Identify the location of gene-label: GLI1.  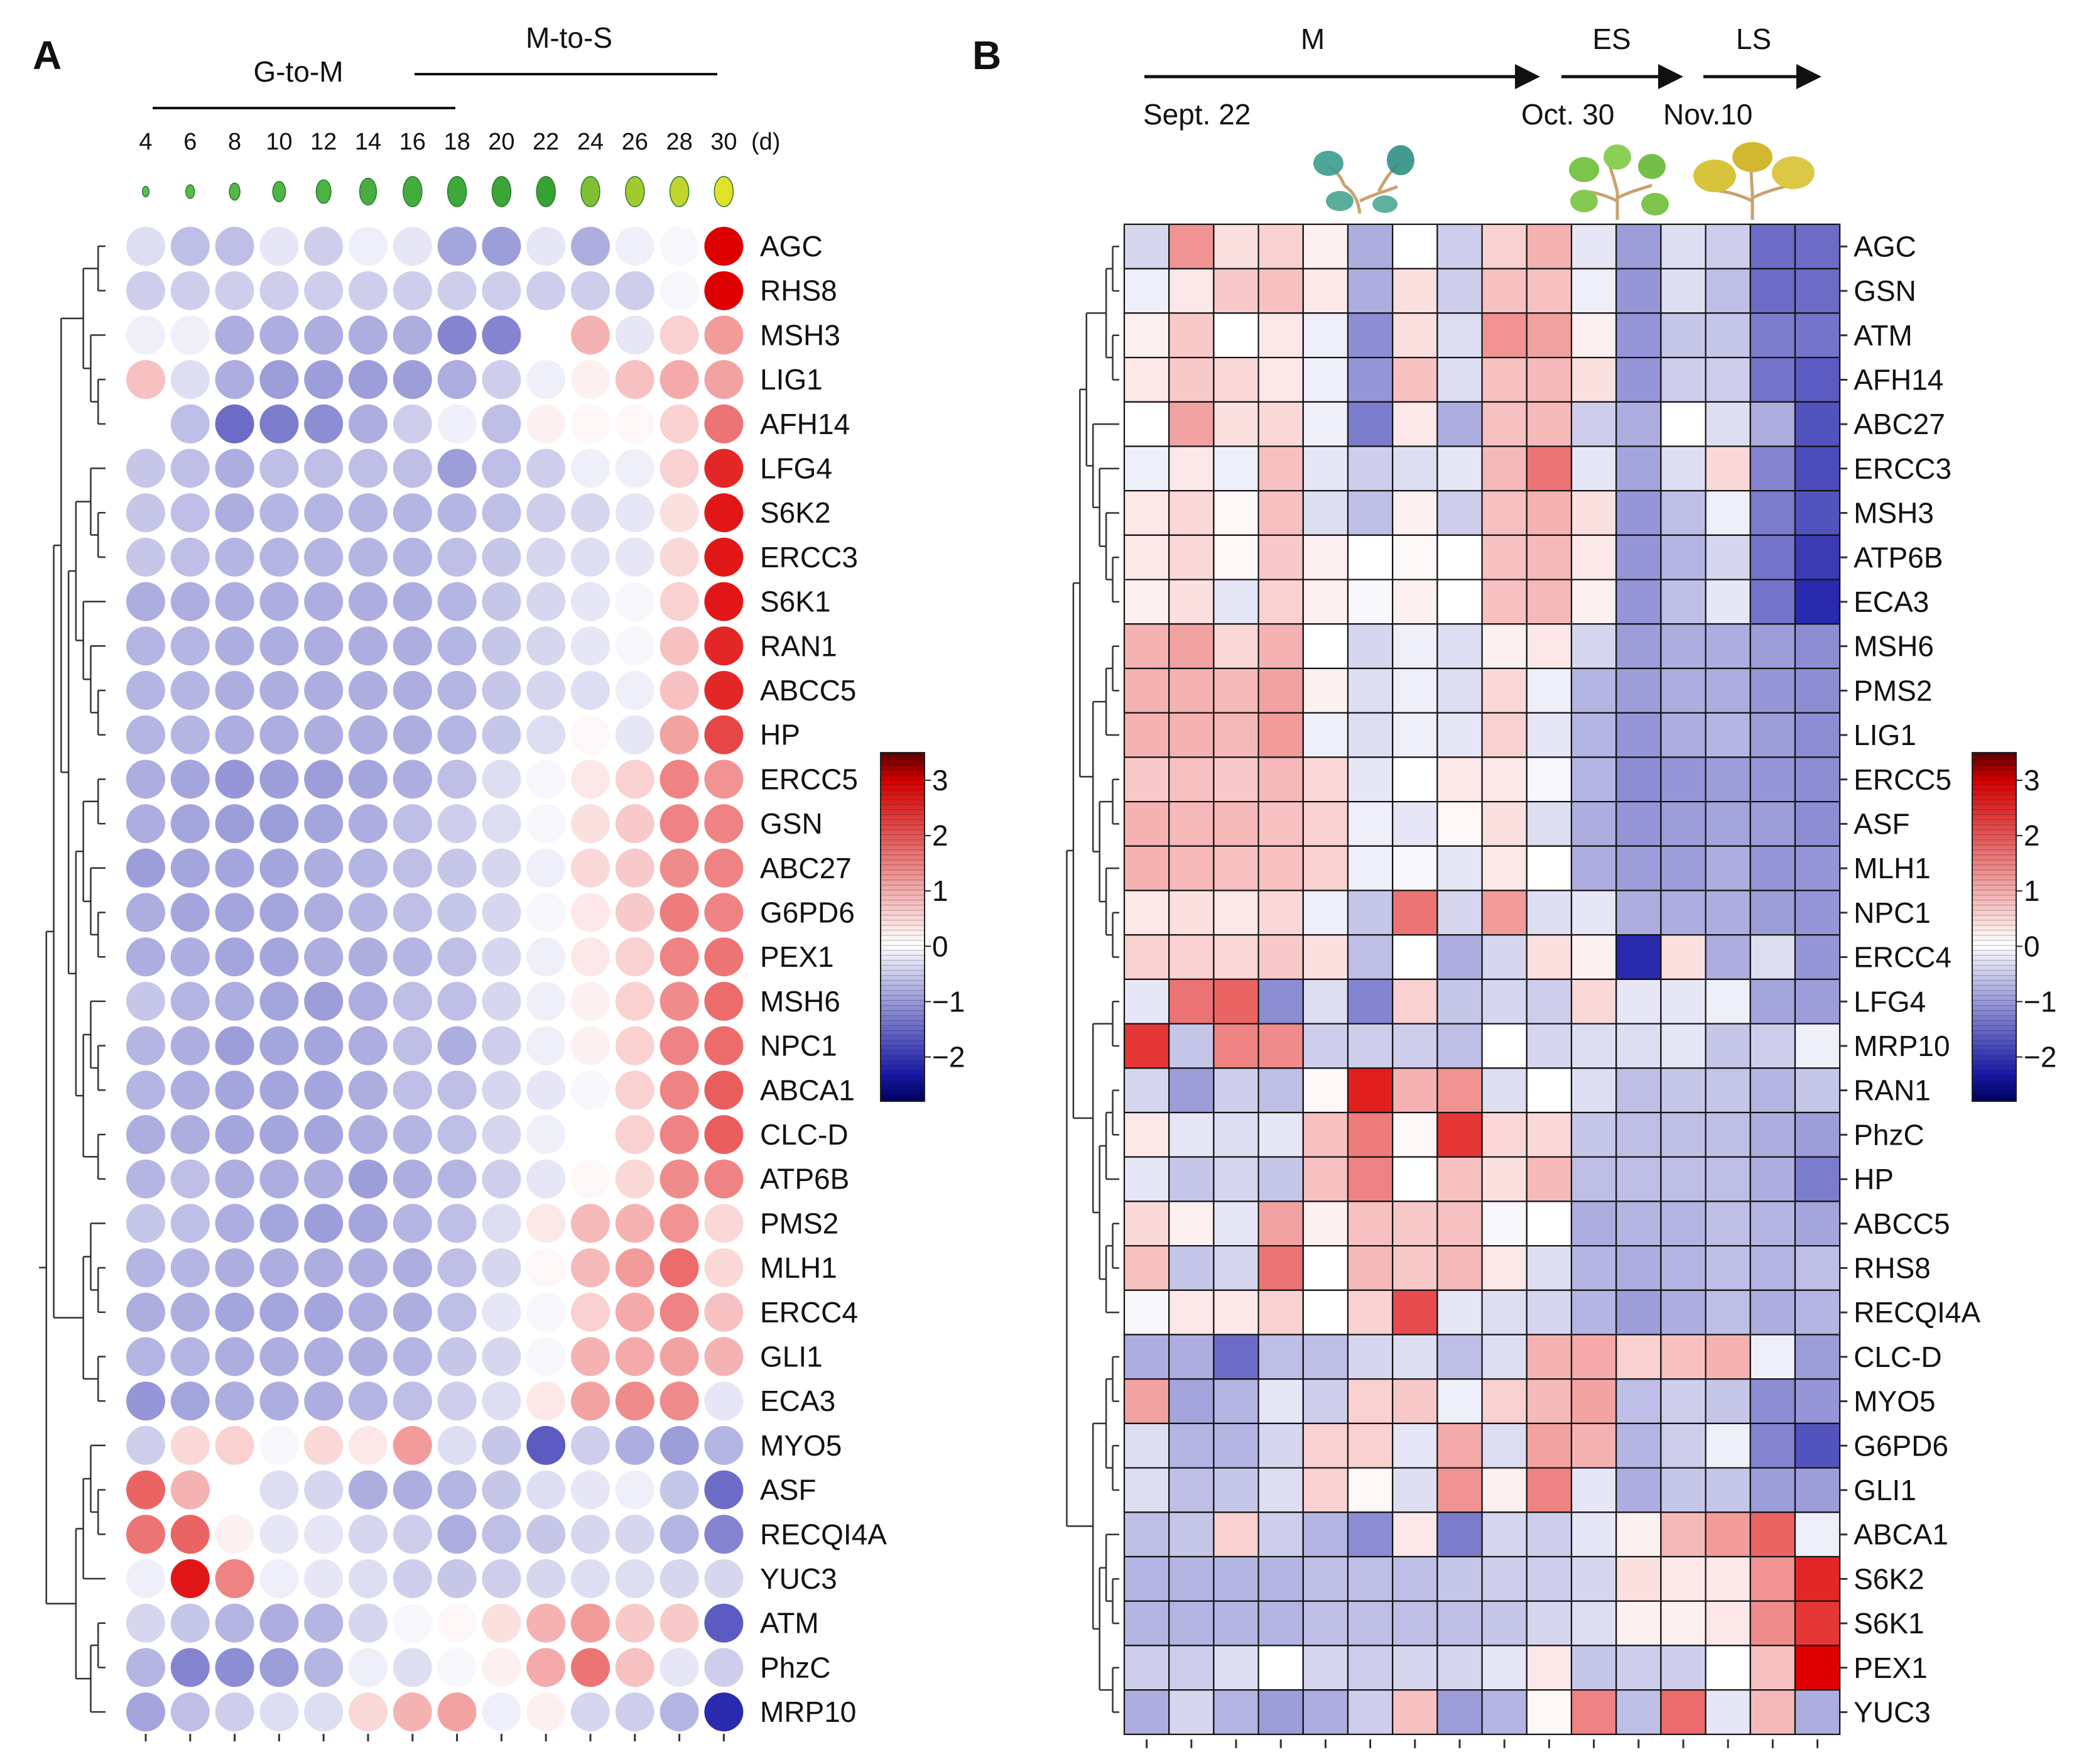
(791, 1357).